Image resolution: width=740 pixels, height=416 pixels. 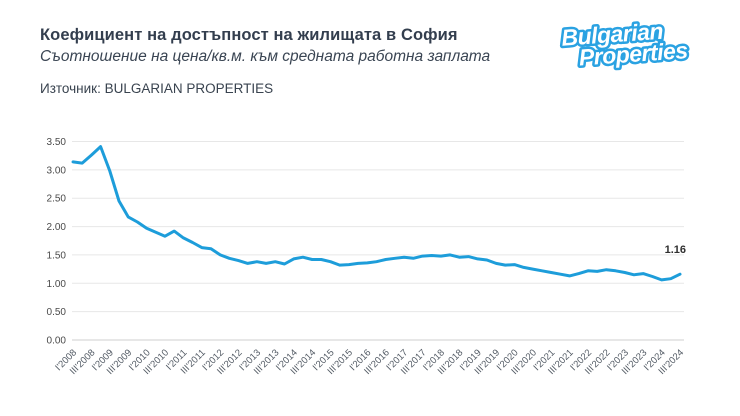 What do you see at coordinates (613, 34) in the screenshot?
I see `logo-line1: Bulgarian` at bounding box center [613, 34].